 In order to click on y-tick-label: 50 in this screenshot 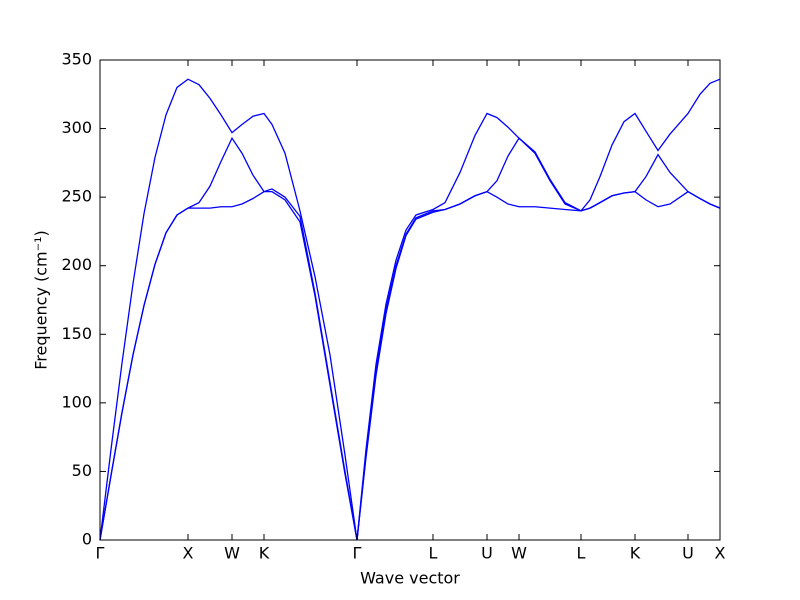, I will do `click(82, 470)`.